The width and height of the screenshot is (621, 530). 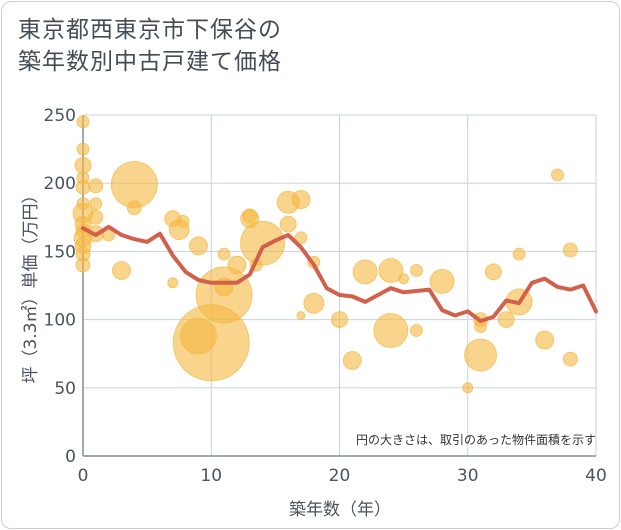 What do you see at coordinates (150, 62) in the screenshot?
I see `title-line-2: 築年数別中古戸建て価格` at bounding box center [150, 62].